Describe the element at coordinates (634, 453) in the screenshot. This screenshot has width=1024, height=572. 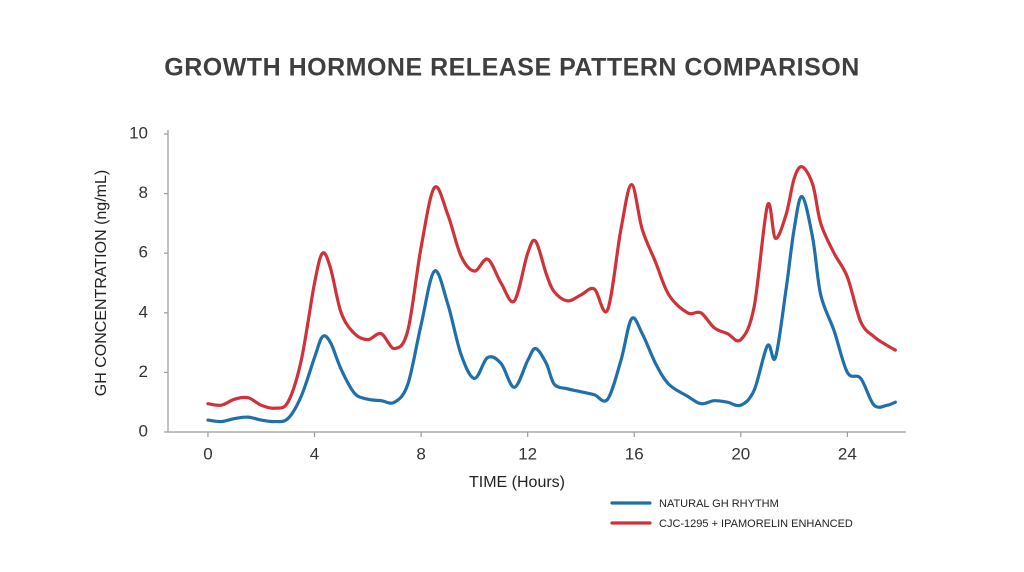
I see `x-tick-label: 16` at that location.